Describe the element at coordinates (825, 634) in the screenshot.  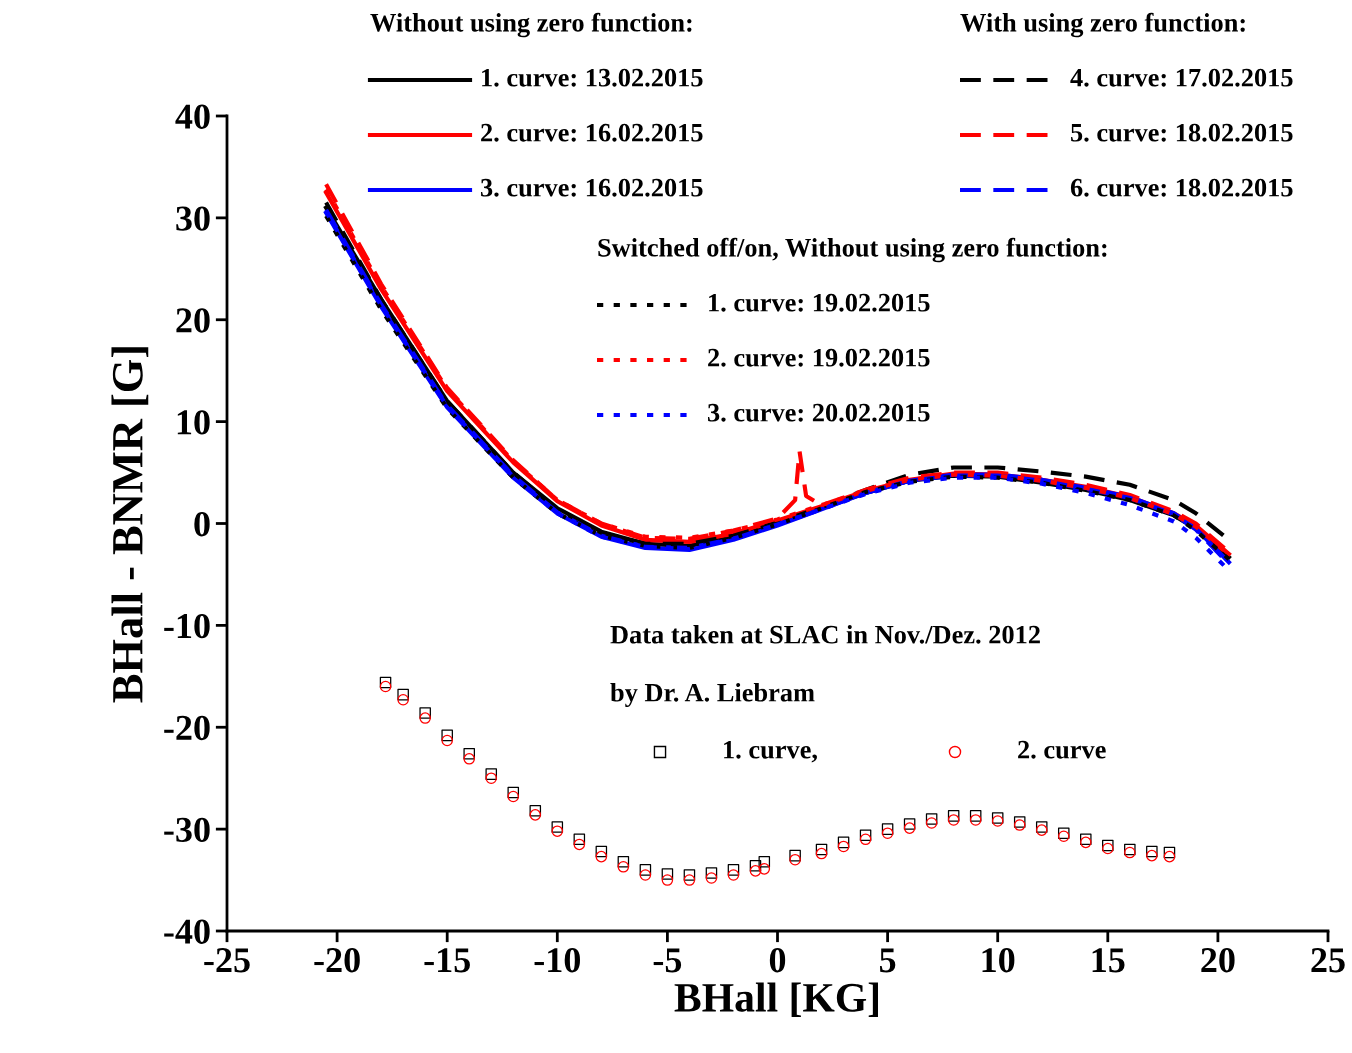
I see `annotation: Data taken at SLAC in Nov./Dez. 2012` at that location.